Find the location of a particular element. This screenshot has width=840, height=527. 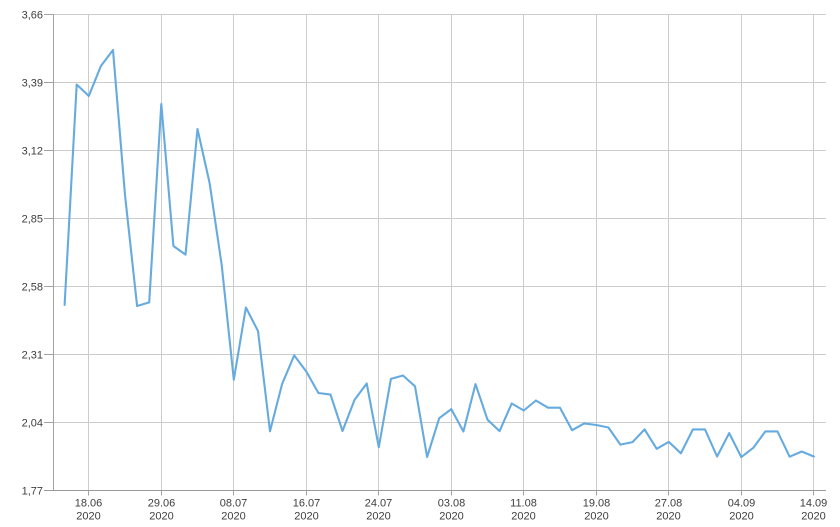

svg-text: 3,39 is located at coordinates (32, 83).